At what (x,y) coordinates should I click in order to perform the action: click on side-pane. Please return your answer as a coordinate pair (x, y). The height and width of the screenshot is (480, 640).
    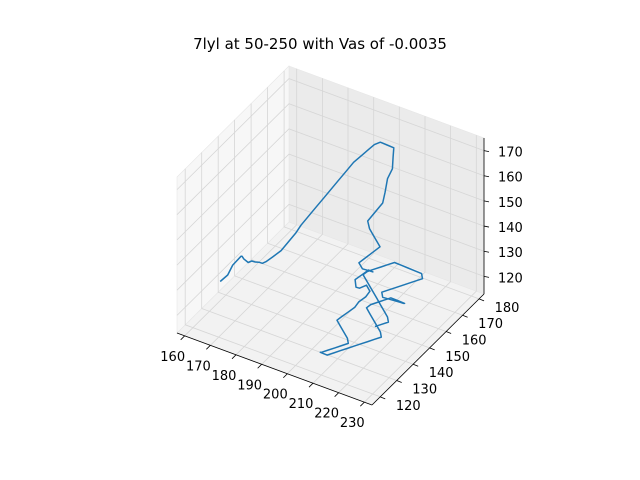
    Looking at the image, I should click on (233, 199).